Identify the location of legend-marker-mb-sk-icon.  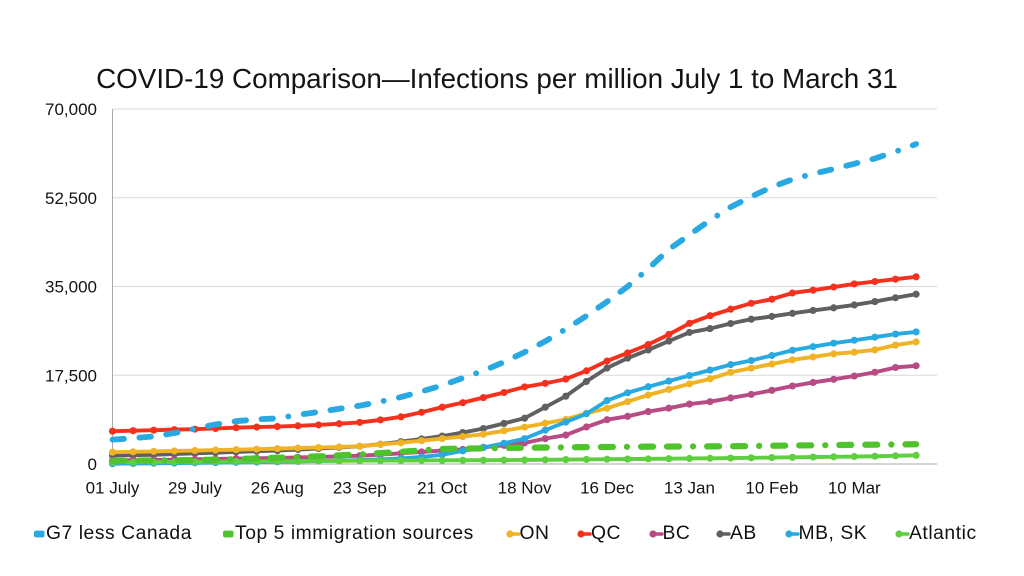
(792, 534).